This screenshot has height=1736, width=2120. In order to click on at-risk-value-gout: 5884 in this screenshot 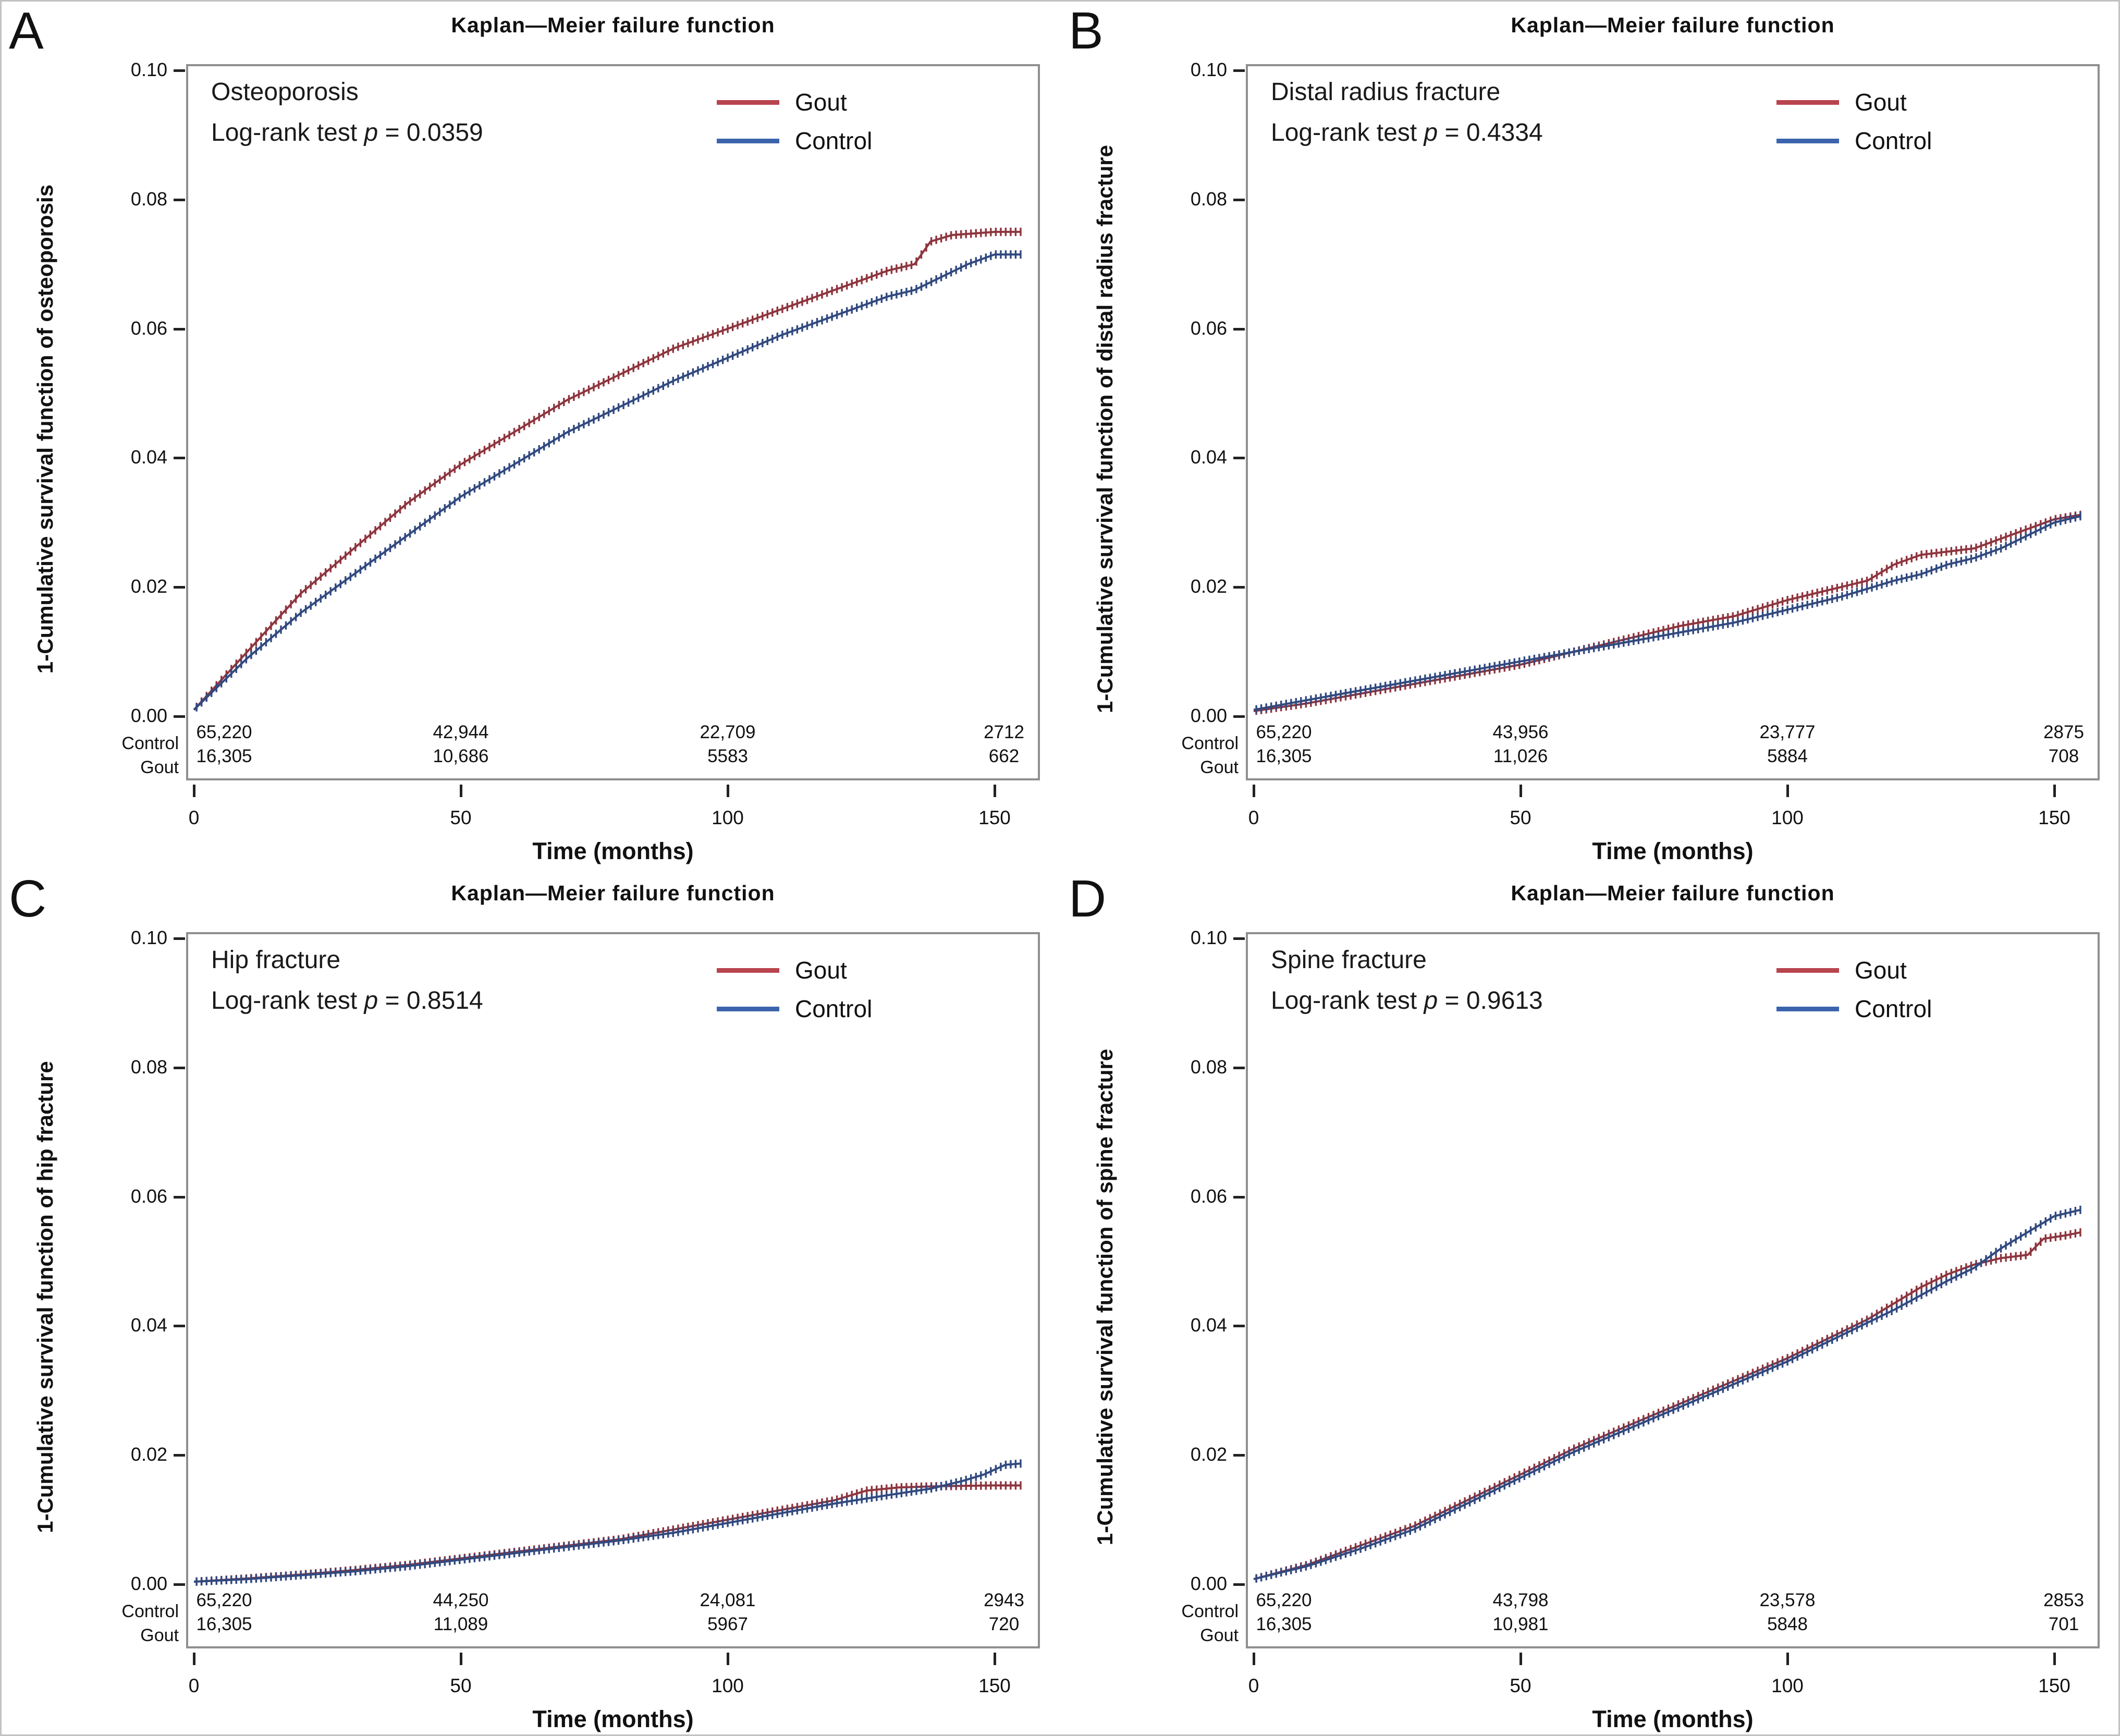, I will do `click(1787, 756)`.